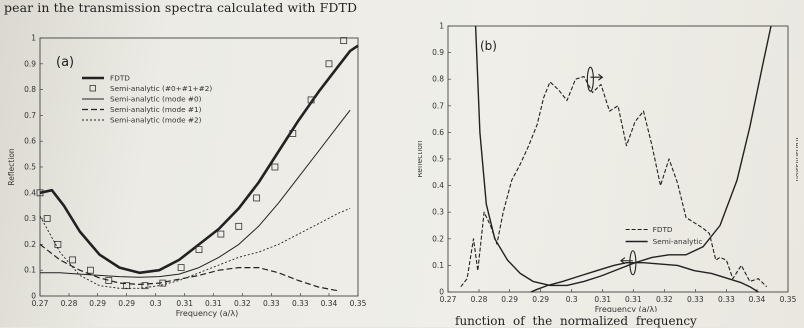 The width and height of the screenshot is (804, 328). What do you see at coordinates (156, 99) in the screenshot?
I see `legend-label: Semi-analytic (mode #0)` at bounding box center [156, 99].